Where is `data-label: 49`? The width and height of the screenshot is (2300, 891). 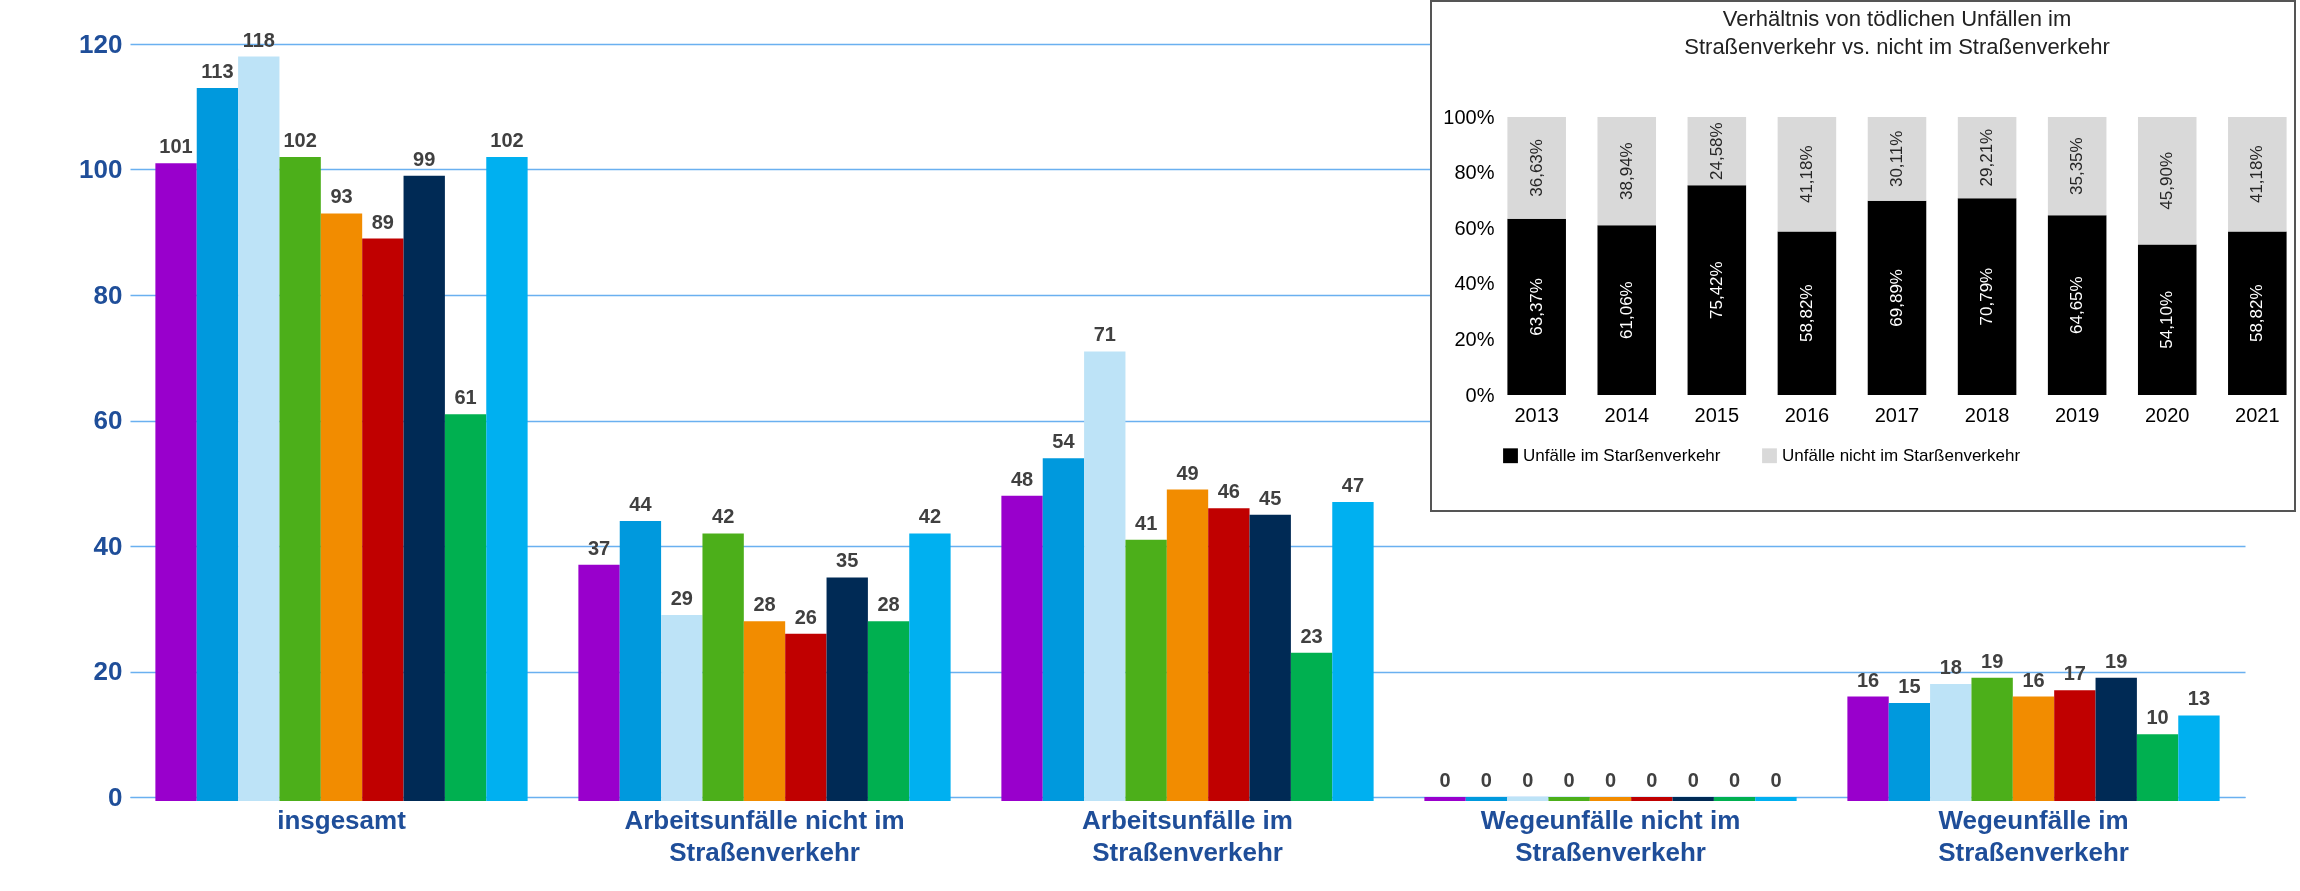 data-label: 49 is located at coordinates (1187, 472).